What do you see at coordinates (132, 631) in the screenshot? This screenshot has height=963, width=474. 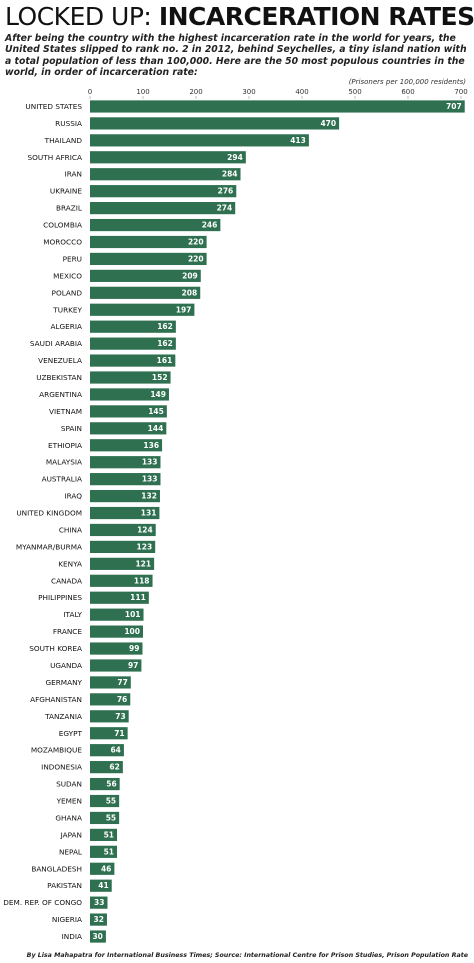 I see `value-label: 100` at bounding box center [132, 631].